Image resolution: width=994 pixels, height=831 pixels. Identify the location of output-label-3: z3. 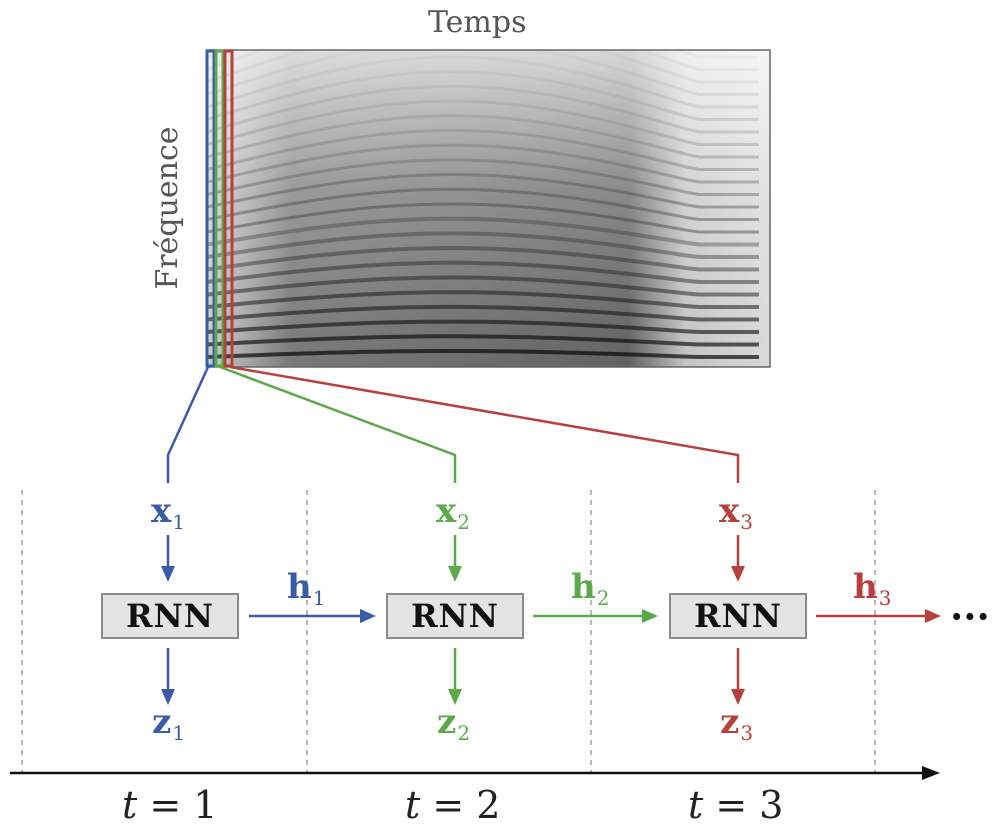
(736, 724).